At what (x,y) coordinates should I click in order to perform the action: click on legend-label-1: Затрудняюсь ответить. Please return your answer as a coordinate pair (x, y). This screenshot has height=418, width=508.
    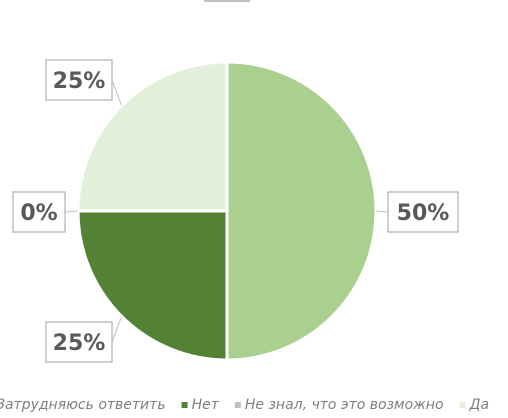
    Looking at the image, I should click on (83, 405).